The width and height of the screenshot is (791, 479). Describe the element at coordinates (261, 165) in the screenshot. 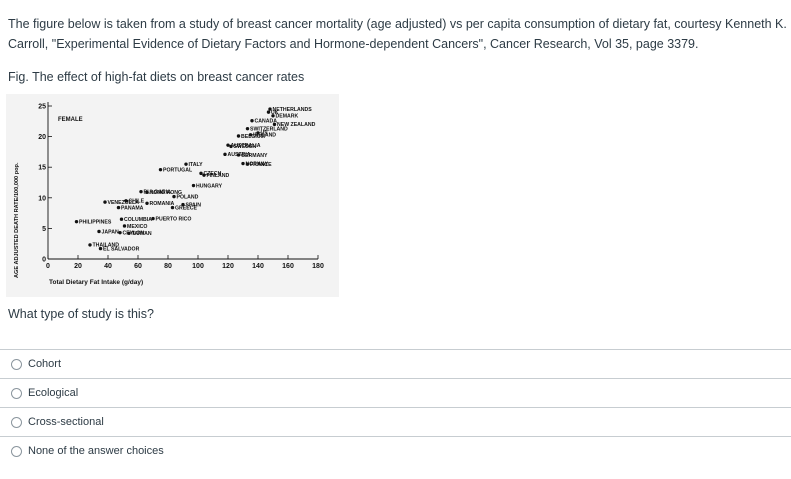

I see `data-point-label: FRANCE` at that location.